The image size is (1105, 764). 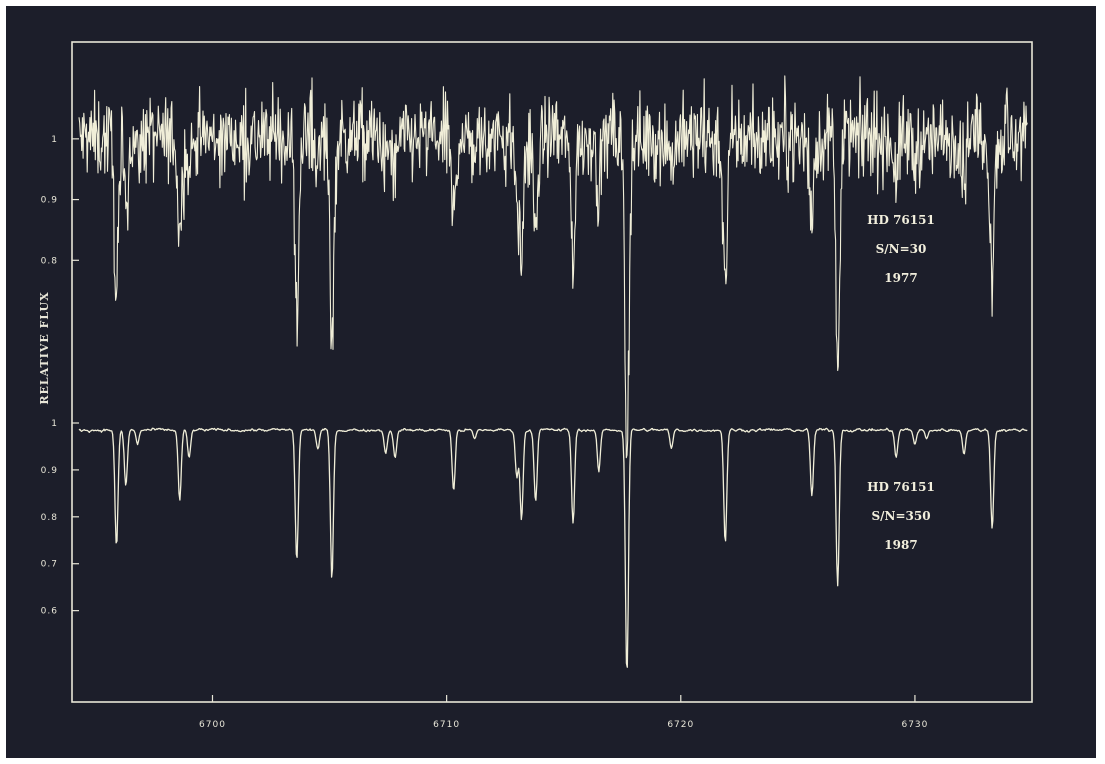 What do you see at coordinates (54, 140) in the screenshot?
I see `y-tick-label-upper: 1` at bounding box center [54, 140].